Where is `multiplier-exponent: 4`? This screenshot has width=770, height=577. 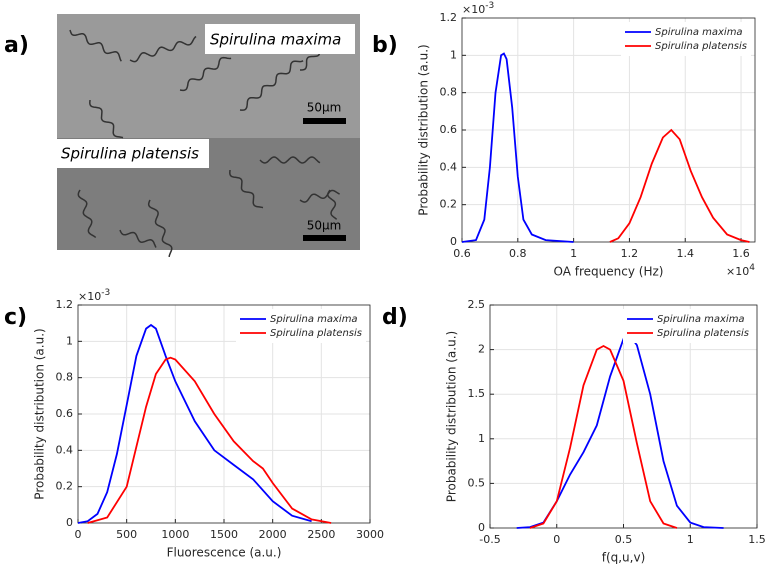 multiplier-exponent: 4 is located at coordinates (752, 268).